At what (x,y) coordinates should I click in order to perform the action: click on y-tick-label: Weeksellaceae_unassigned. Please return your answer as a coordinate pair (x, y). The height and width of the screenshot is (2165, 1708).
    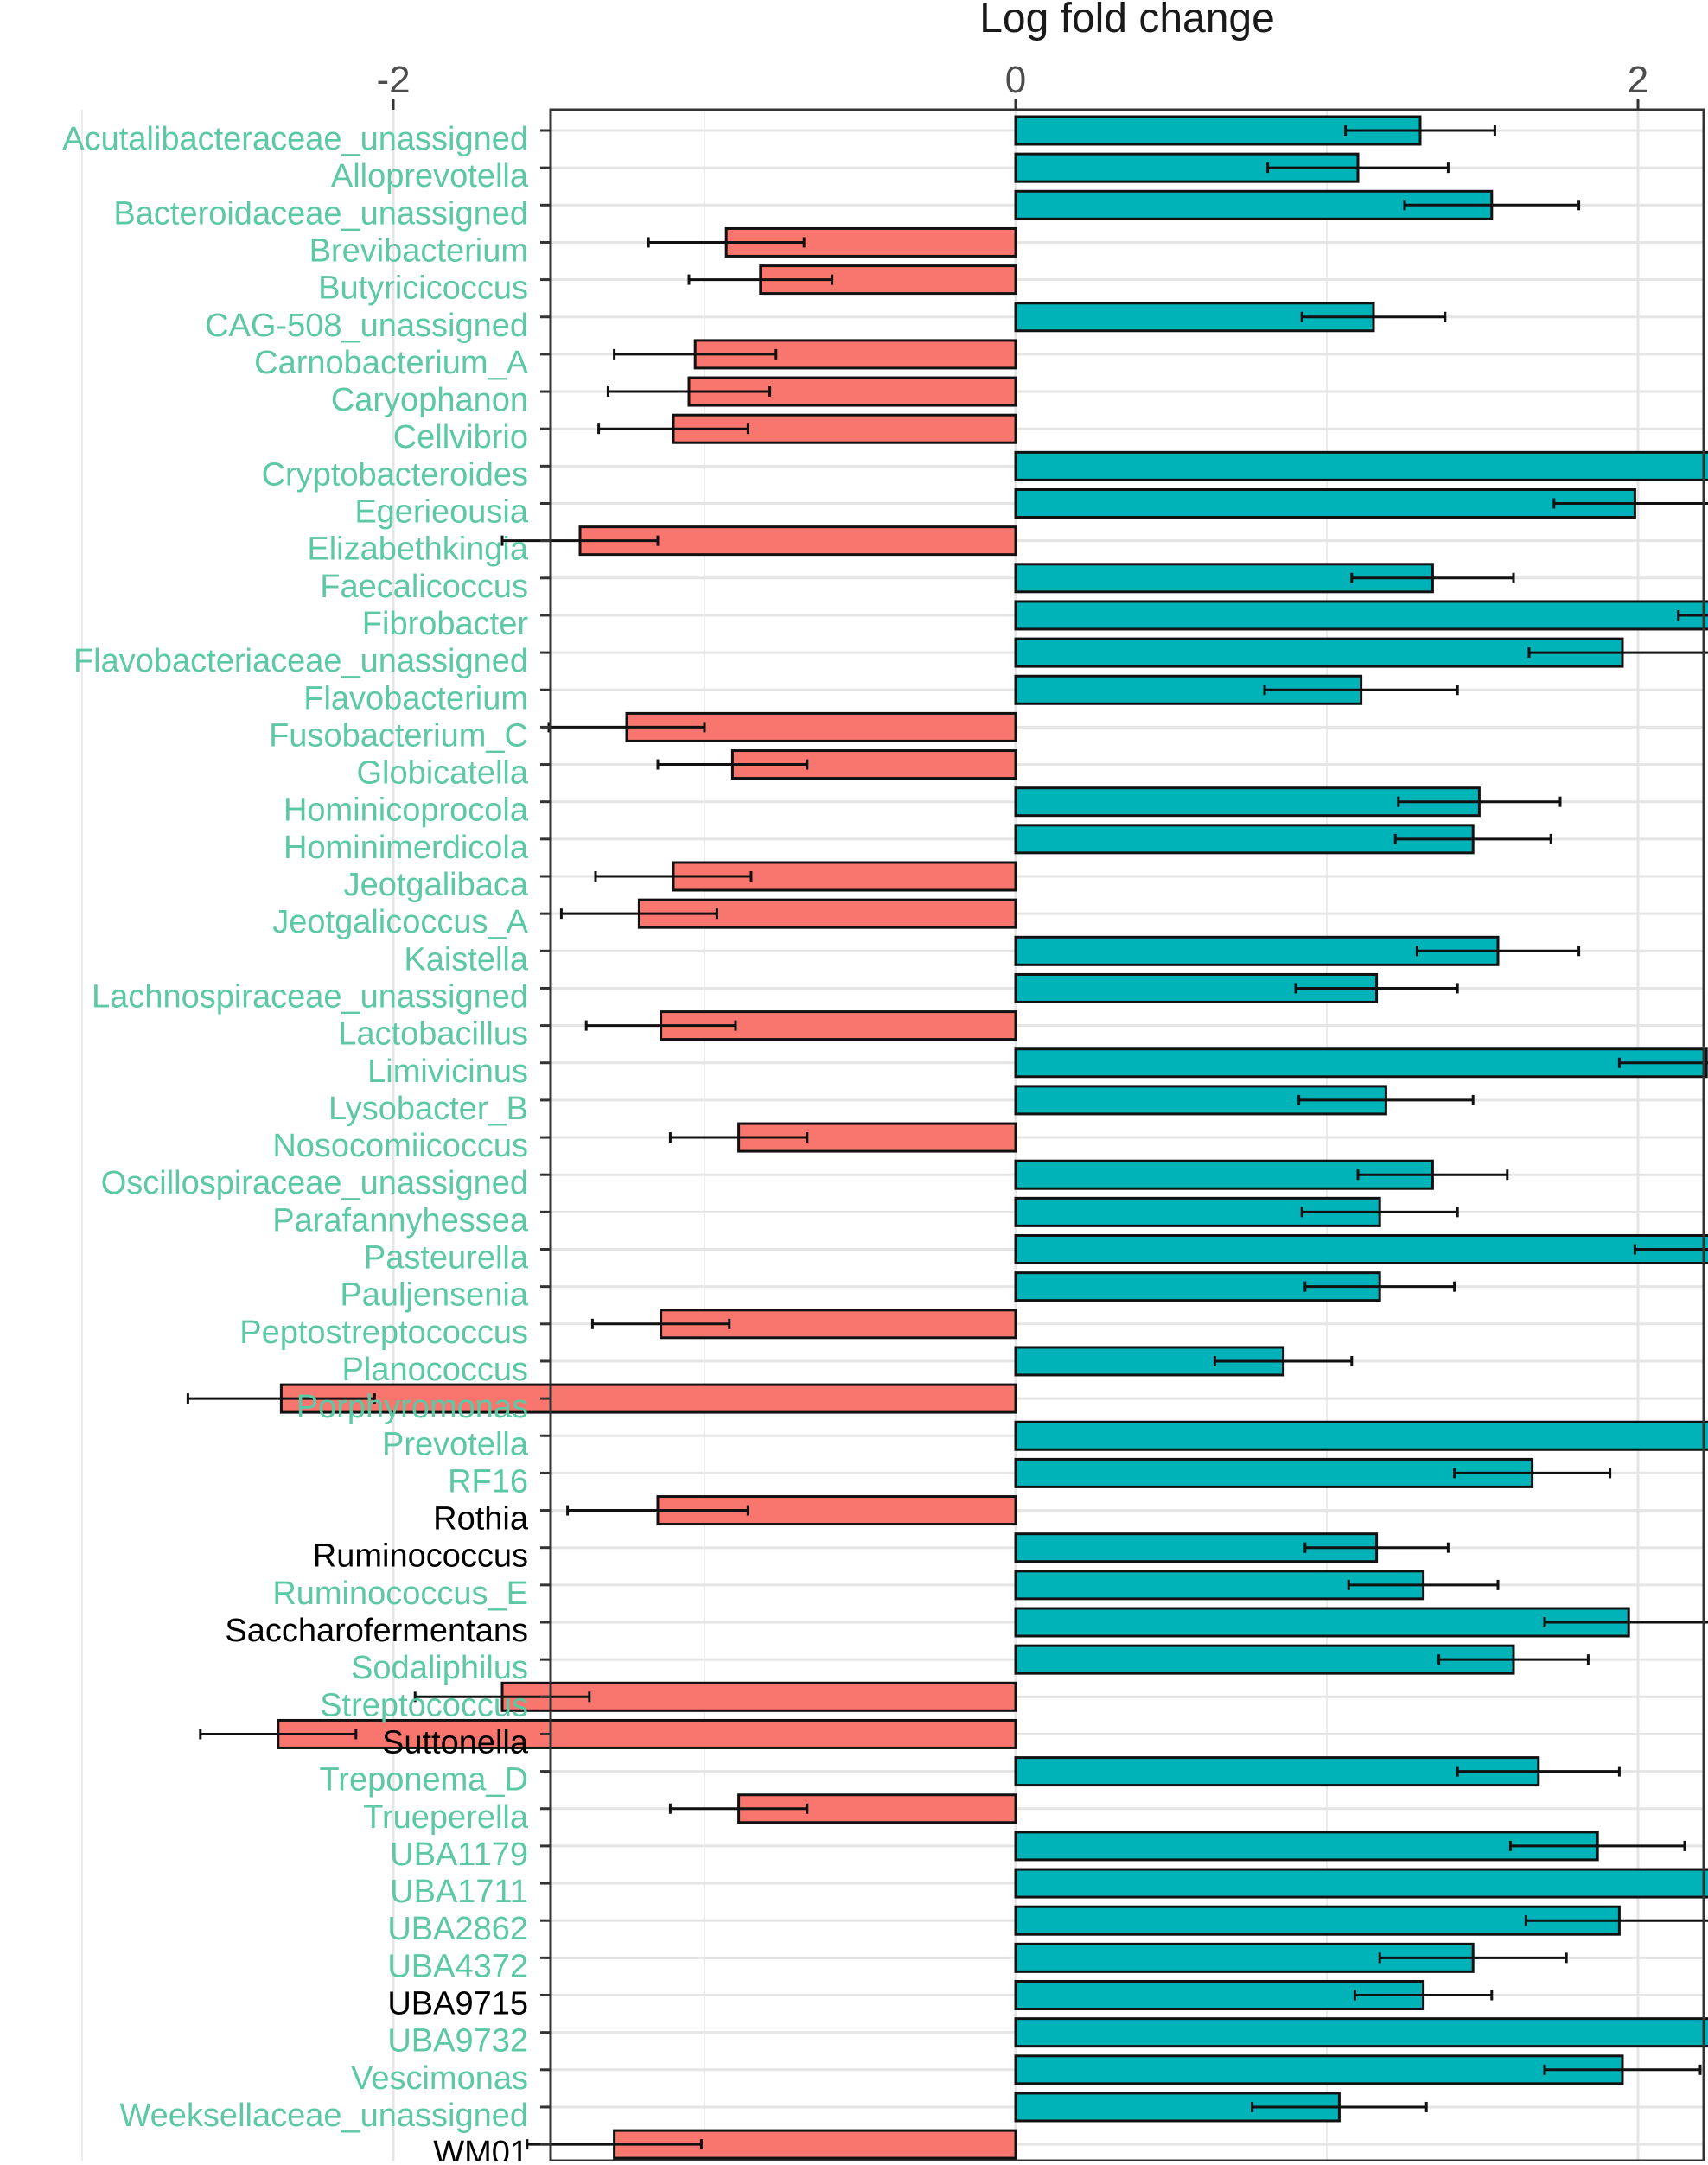
    Looking at the image, I should click on (323, 2116).